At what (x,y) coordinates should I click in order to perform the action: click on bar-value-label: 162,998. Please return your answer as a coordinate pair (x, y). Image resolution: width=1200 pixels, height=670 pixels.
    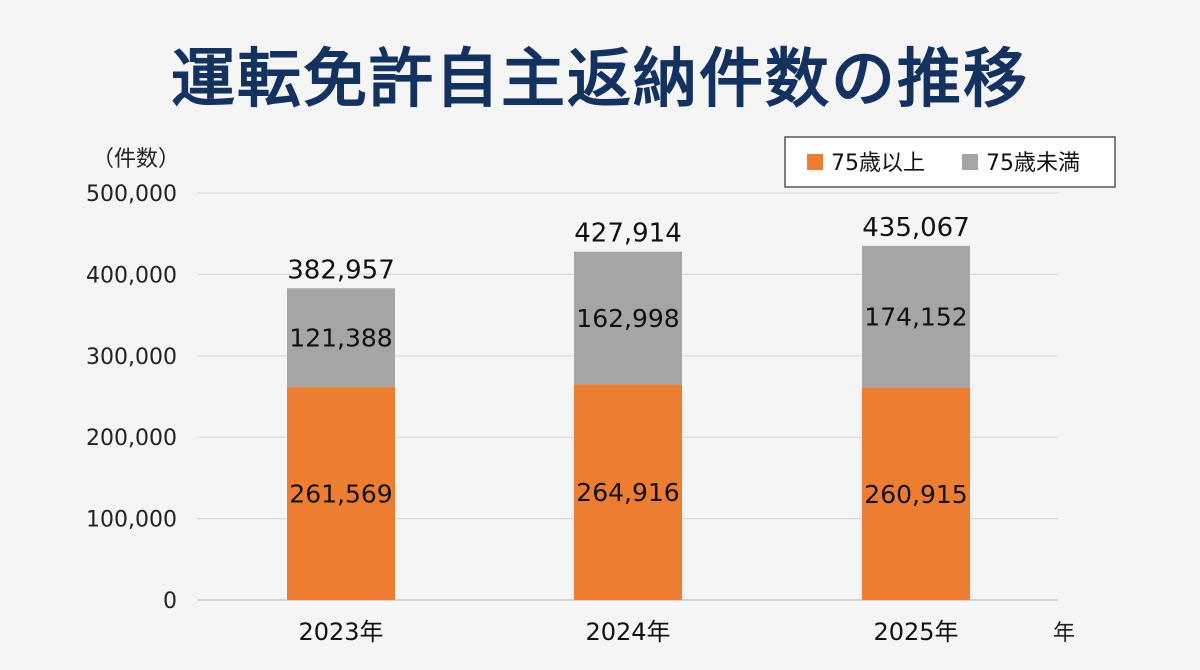
    Looking at the image, I should click on (627, 318).